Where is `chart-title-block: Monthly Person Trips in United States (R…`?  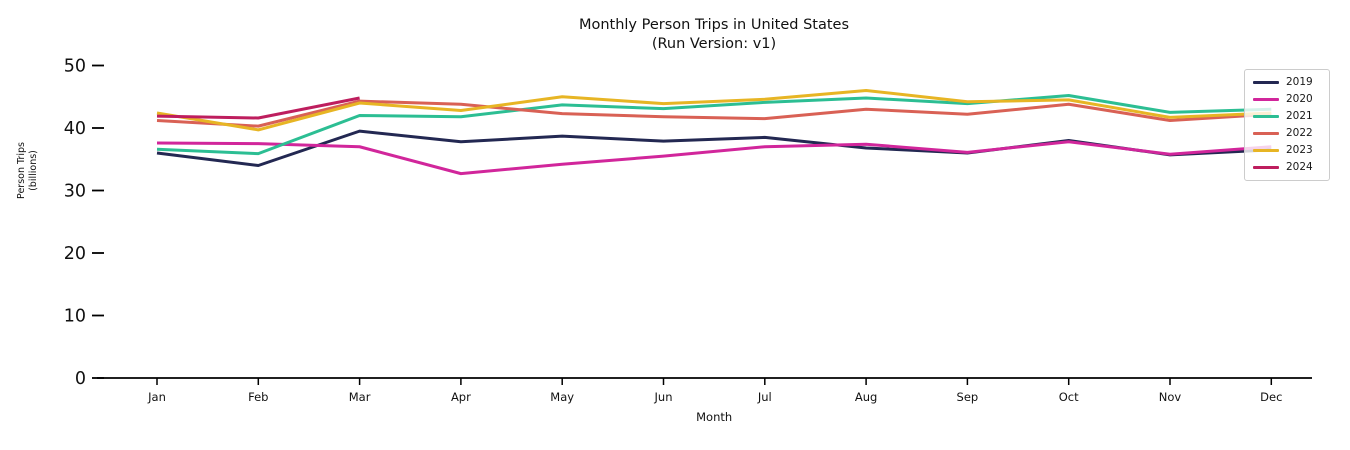 chart-title-block: Monthly Person Trips in United States (R… is located at coordinates (675, 35).